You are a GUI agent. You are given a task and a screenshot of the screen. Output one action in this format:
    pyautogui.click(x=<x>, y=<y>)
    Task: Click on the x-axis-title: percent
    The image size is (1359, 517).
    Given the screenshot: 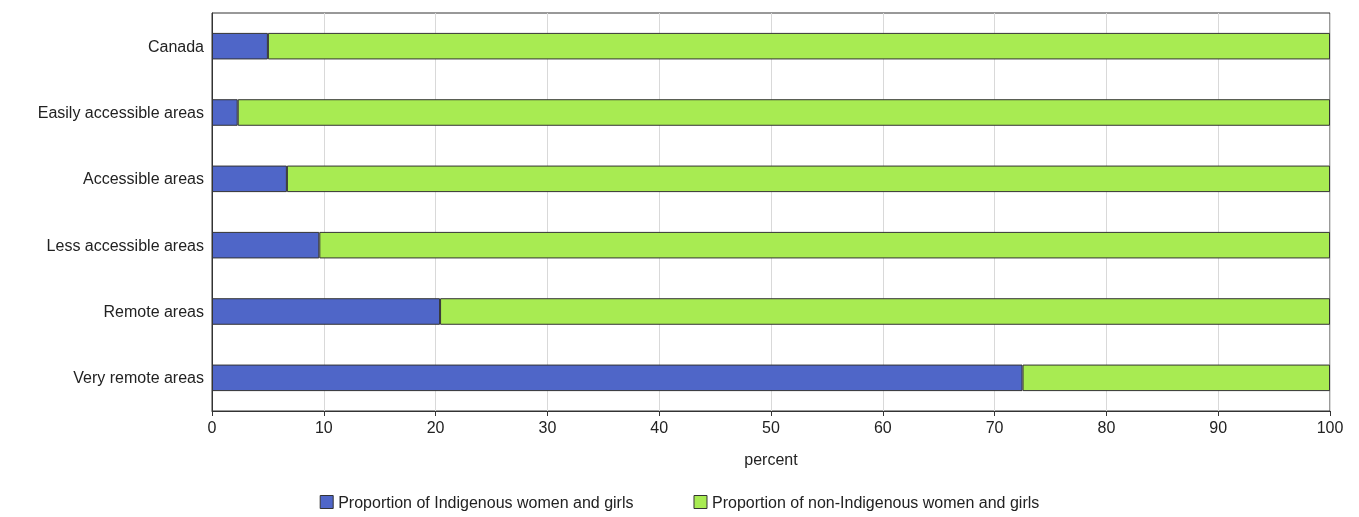 What is the action you would take?
    pyautogui.click(x=771, y=459)
    